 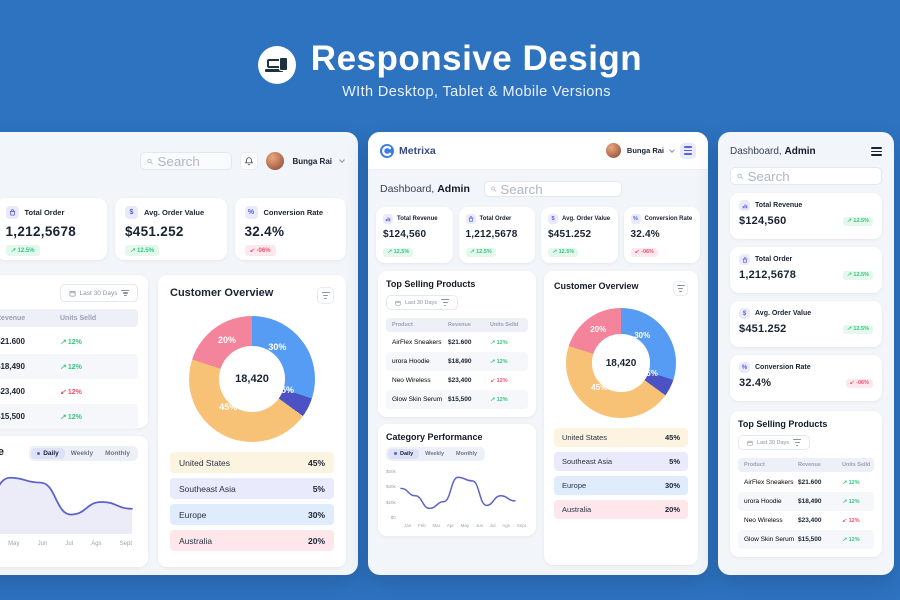 What do you see at coordinates (228, 406) in the screenshot?
I see `donut-segment-label: 45%` at bounding box center [228, 406].